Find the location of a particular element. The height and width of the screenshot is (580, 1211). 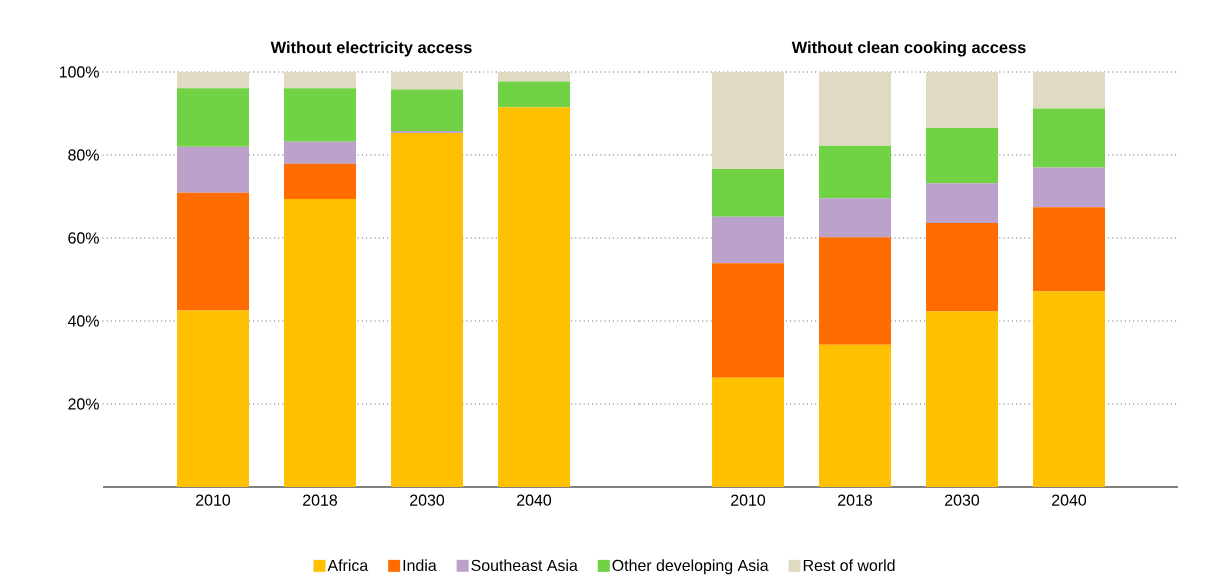

legend-label: Other developing Asia is located at coordinates (690, 567).